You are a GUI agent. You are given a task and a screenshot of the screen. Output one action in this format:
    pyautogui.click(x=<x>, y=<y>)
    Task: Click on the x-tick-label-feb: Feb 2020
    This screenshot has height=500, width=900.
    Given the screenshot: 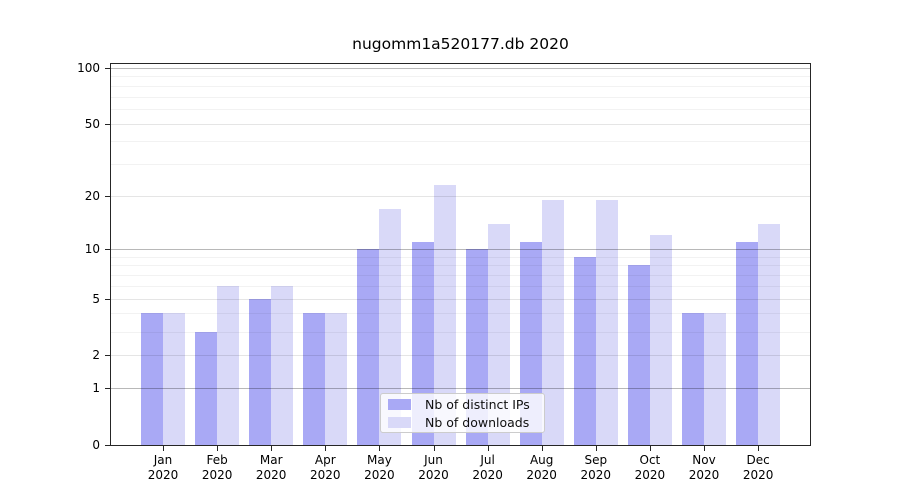 What is the action you would take?
    pyautogui.click(x=217, y=467)
    